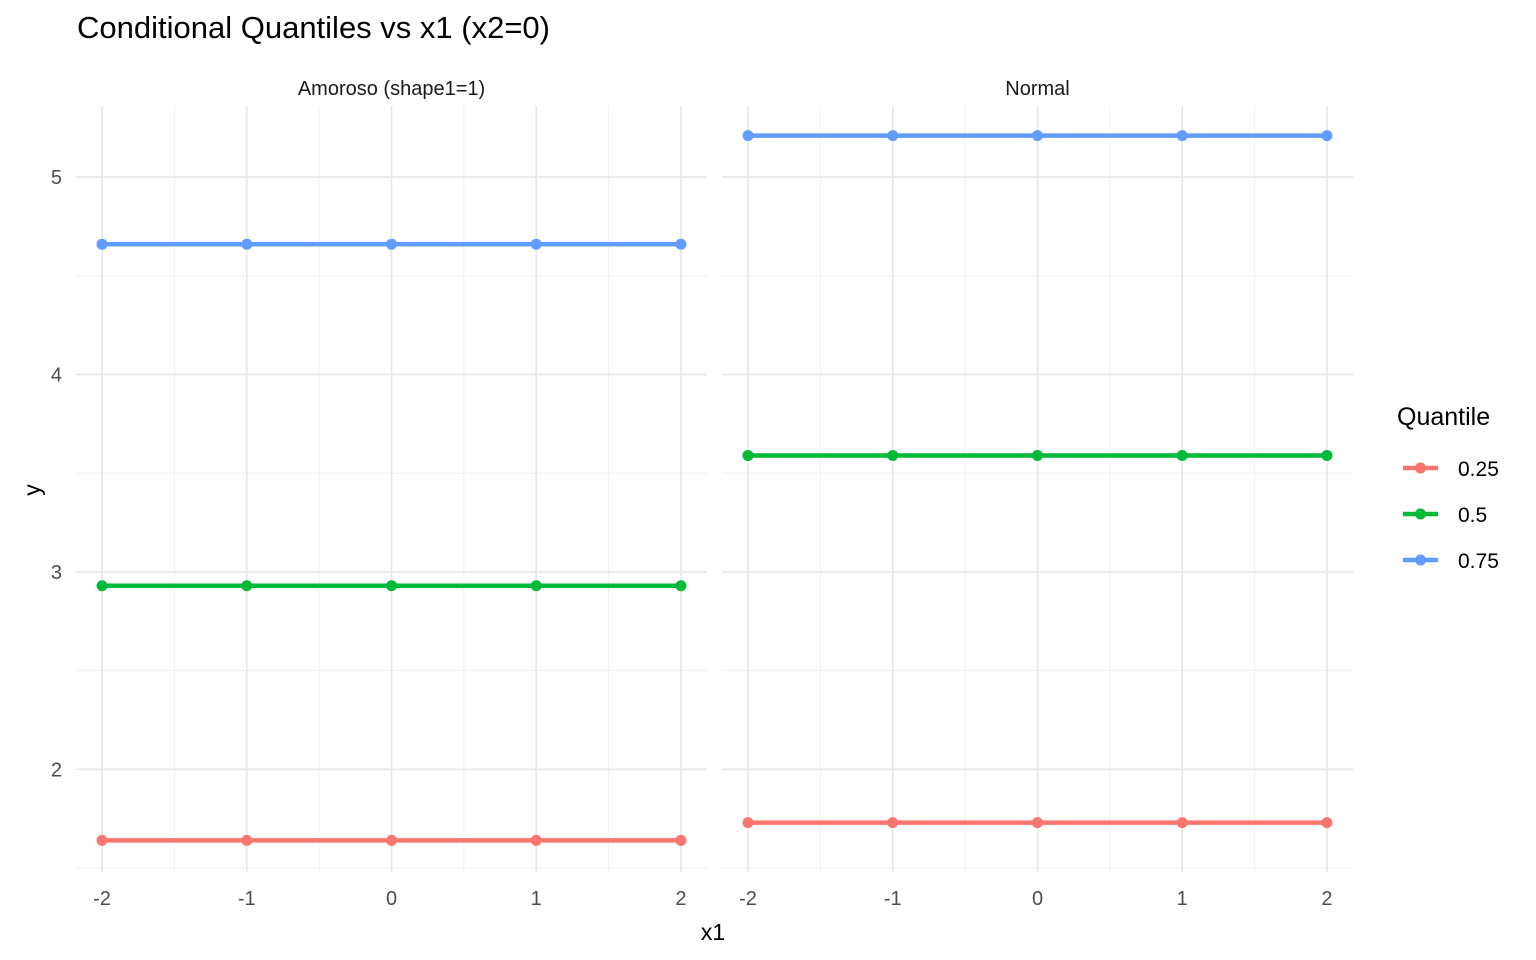 The height and width of the screenshot is (960, 1536). Describe the element at coordinates (1443, 417) in the screenshot. I see `legend-title: Quantile` at that location.